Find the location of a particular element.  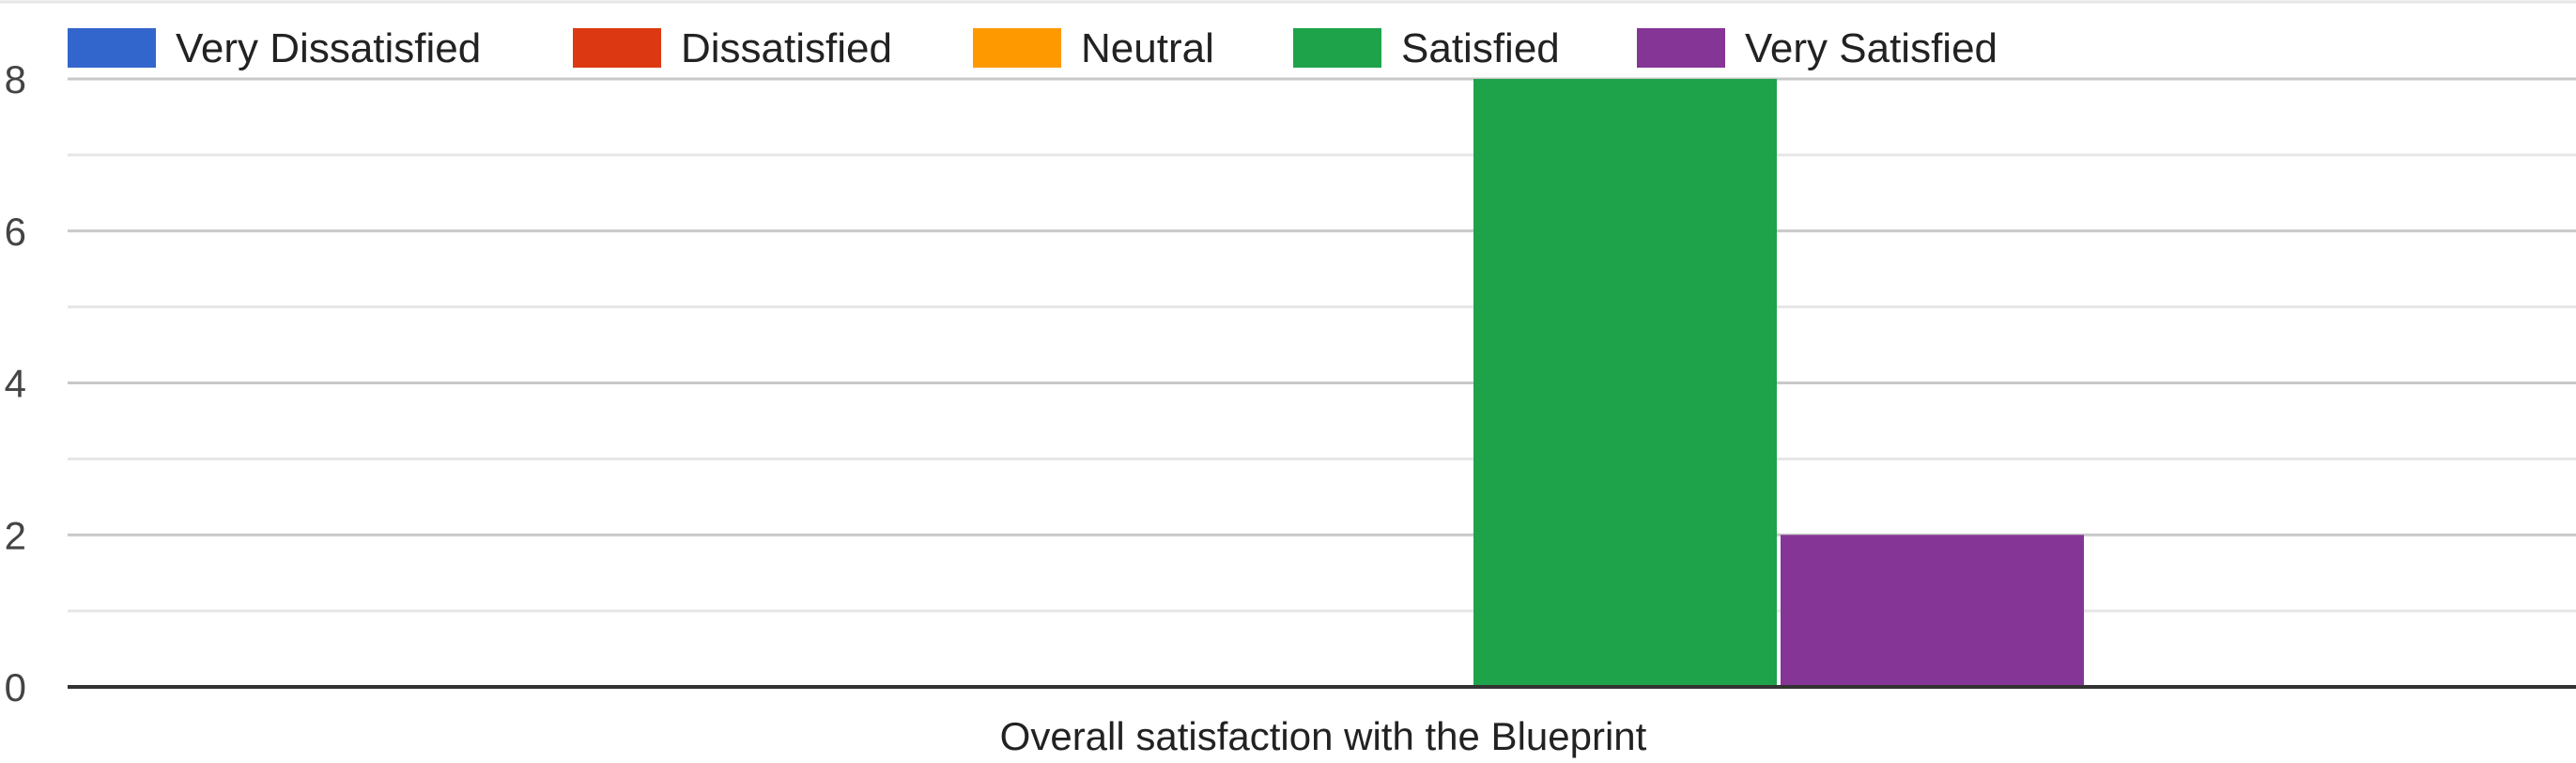

x-axis: Overall satisfaction with the Blueprint is located at coordinates (1323, 736).